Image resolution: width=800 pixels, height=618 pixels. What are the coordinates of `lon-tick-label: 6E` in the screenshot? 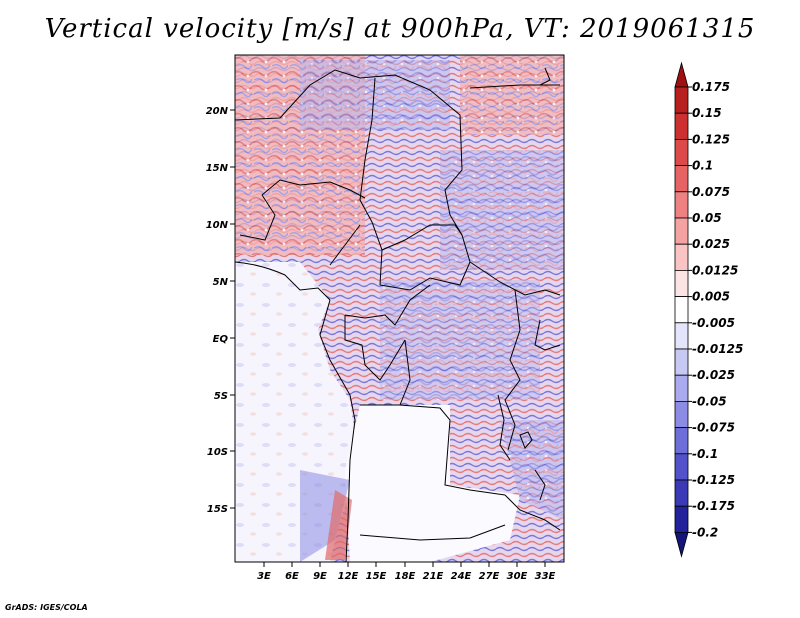 It's located at (292, 576).